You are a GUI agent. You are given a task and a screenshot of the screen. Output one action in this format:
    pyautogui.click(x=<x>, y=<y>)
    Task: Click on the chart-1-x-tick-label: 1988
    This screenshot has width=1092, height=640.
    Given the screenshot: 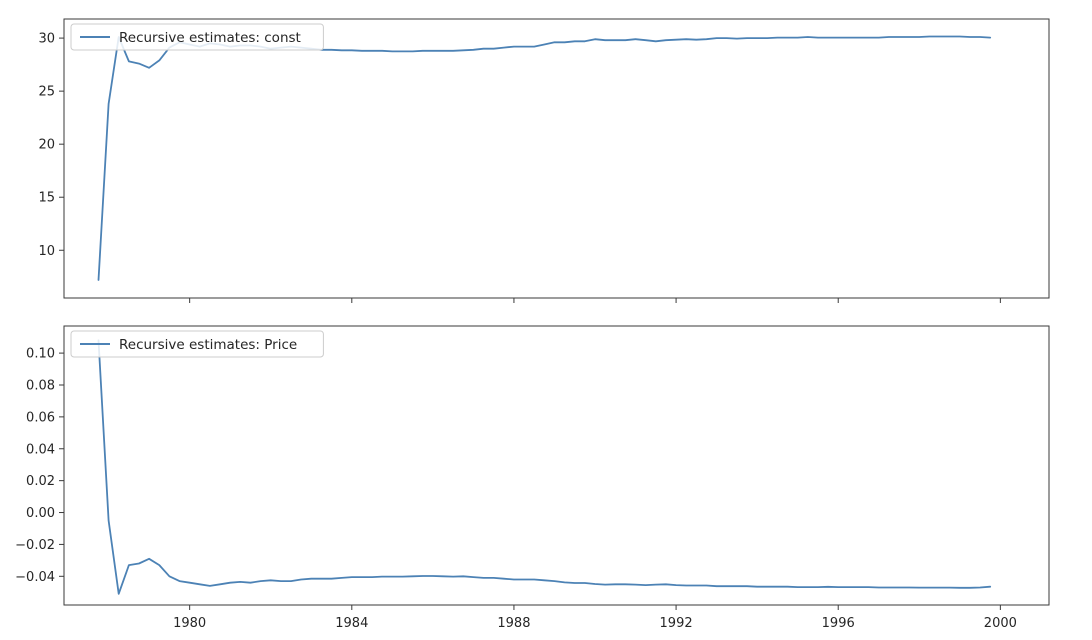 What is the action you would take?
    pyautogui.click(x=513, y=623)
    